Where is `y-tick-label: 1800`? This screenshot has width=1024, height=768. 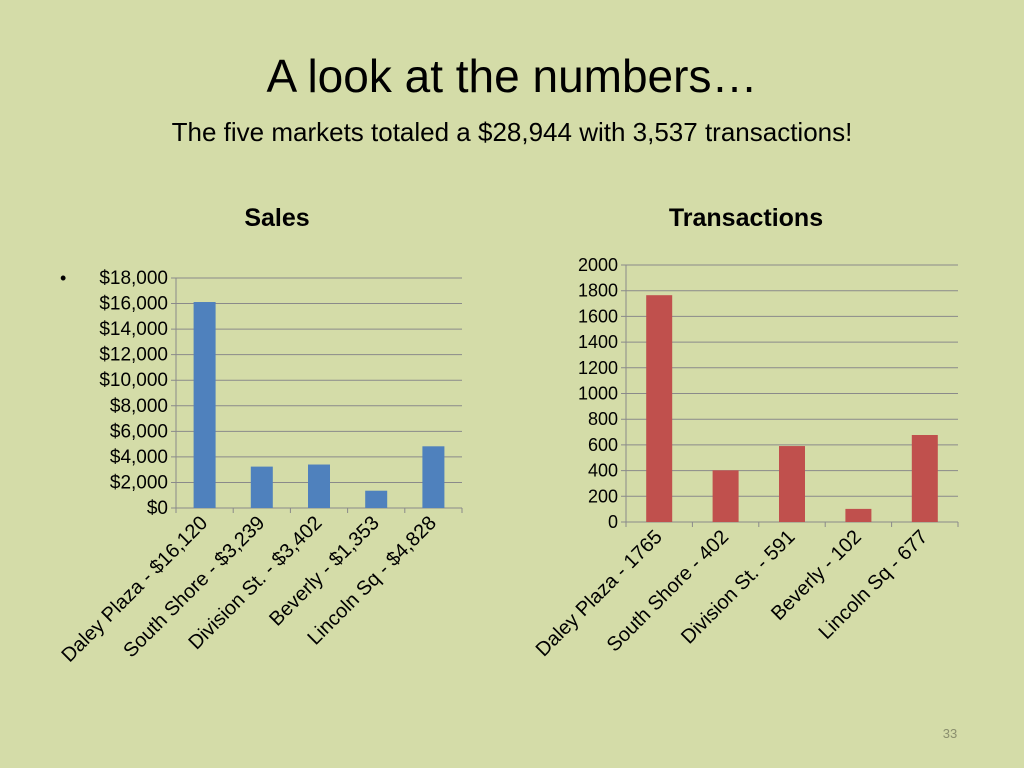
y-tick-label: 1800 is located at coordinates (598, 291).